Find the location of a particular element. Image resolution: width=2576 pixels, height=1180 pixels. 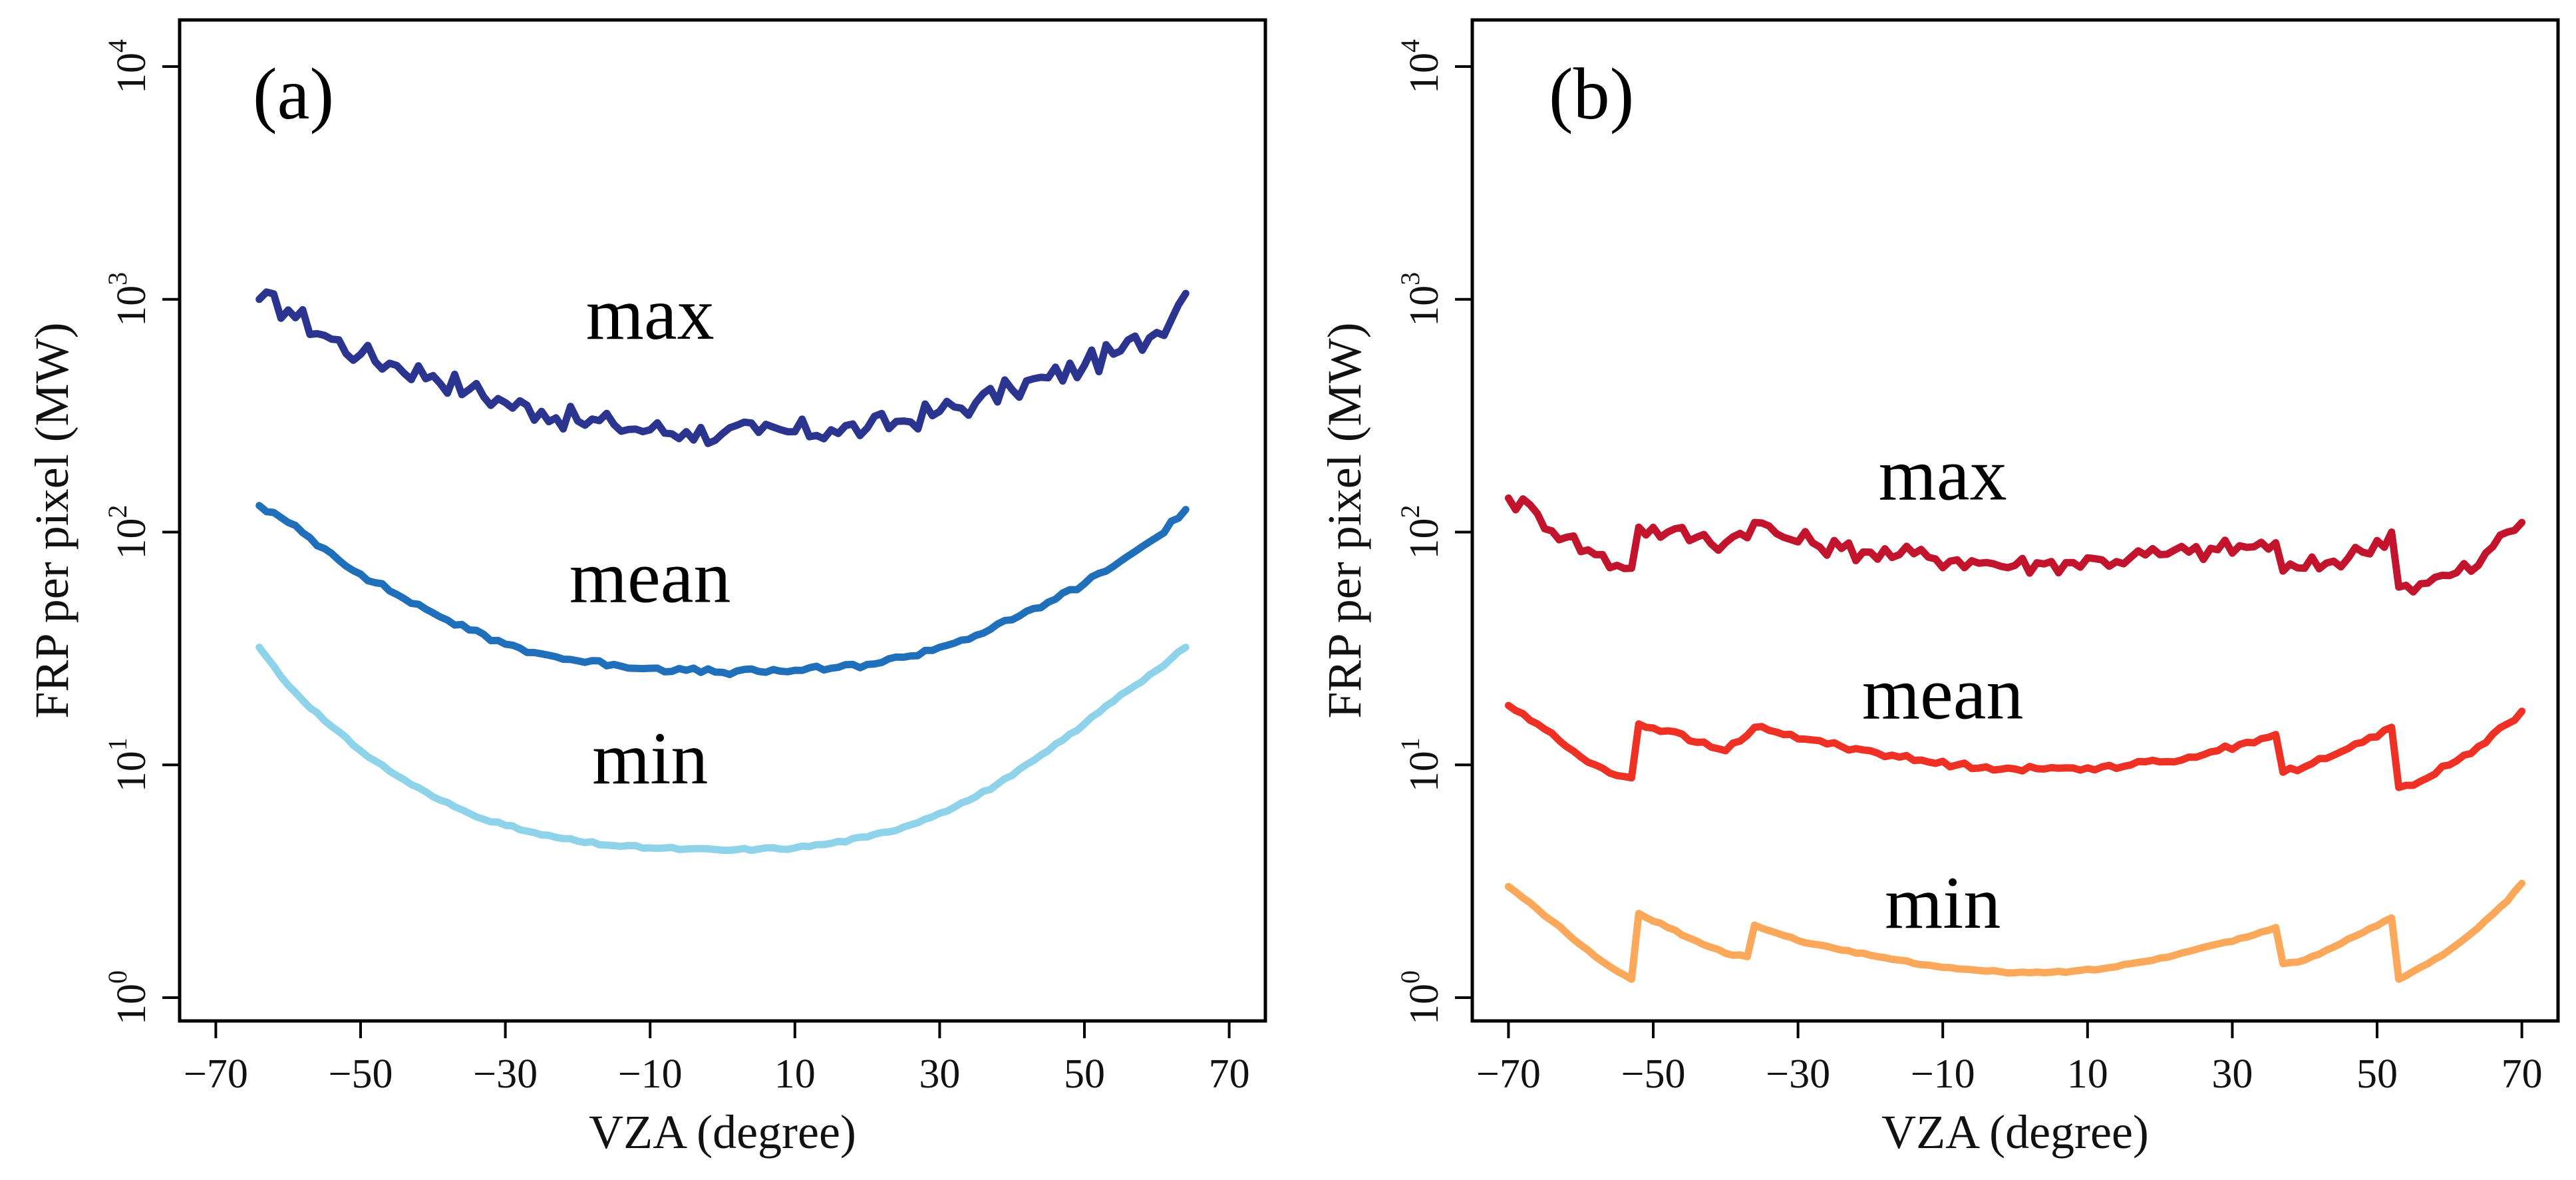

series-line-b-min is located at coordinates (2015, 931).